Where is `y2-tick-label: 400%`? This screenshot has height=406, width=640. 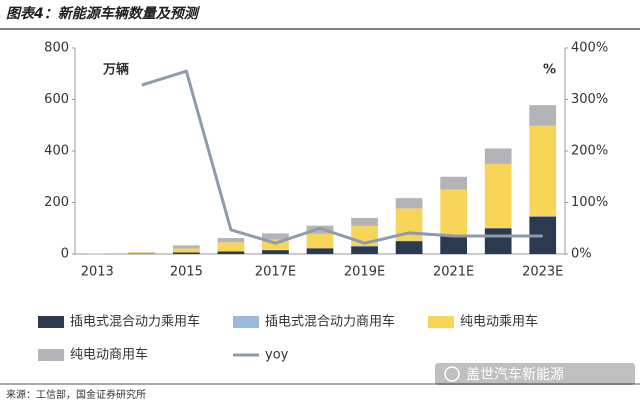 y2-tick-label: 400% is located at coordinates (589, 48).